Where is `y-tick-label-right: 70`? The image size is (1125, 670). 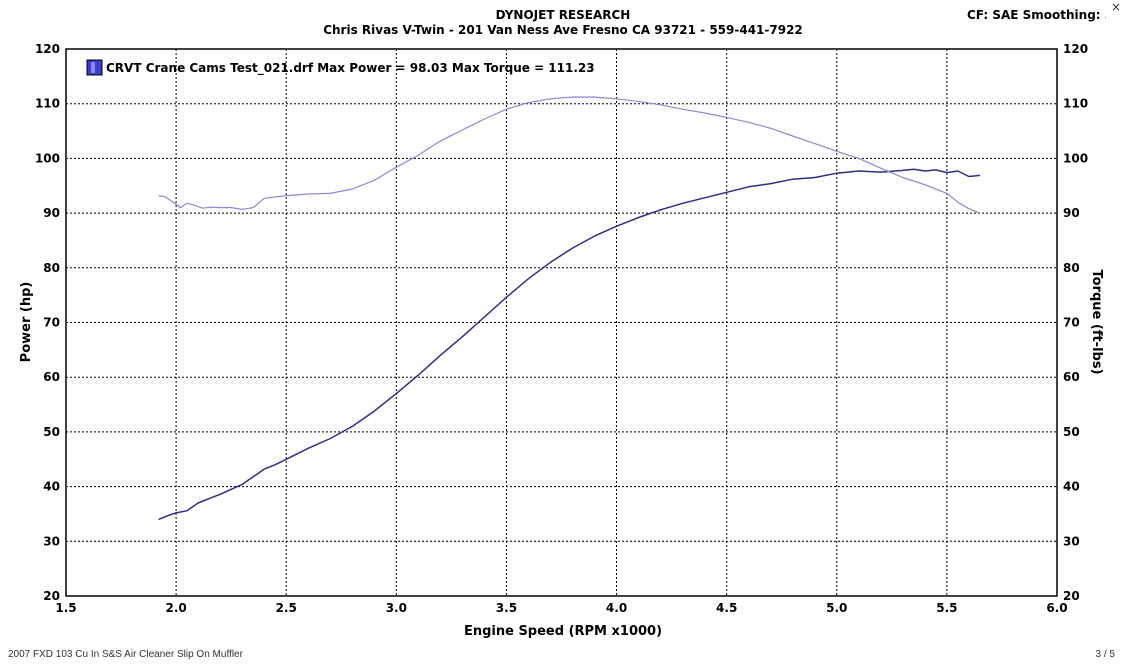
y-tick-label-right: 70 is located at coordinates (1071, 323).